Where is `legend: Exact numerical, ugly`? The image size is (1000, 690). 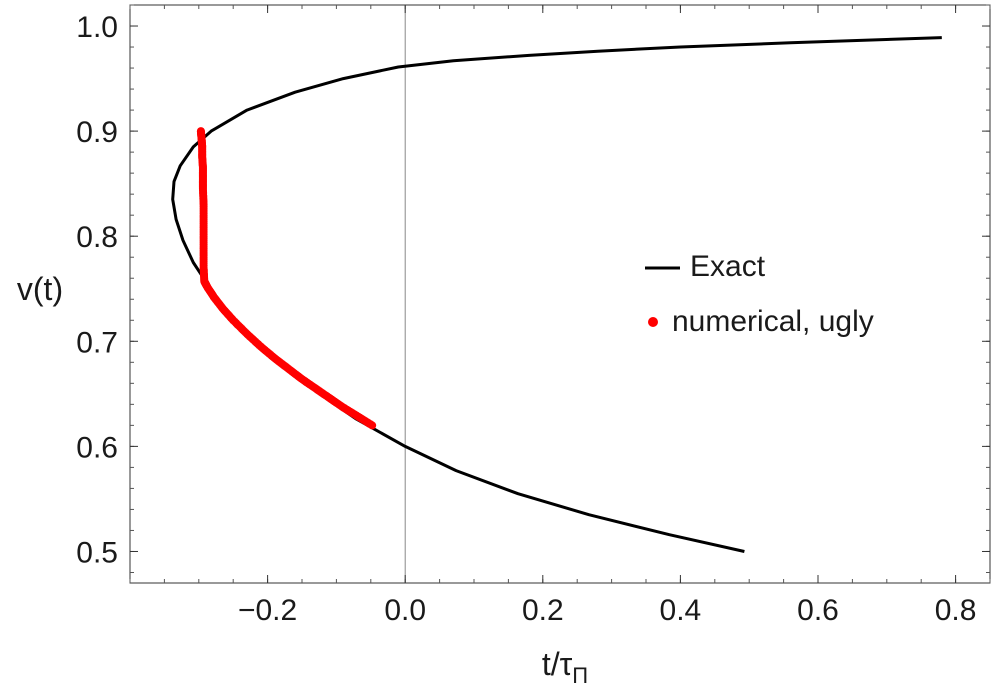
legend: Exact numerical, ugly is located at coordinates (759, 294).